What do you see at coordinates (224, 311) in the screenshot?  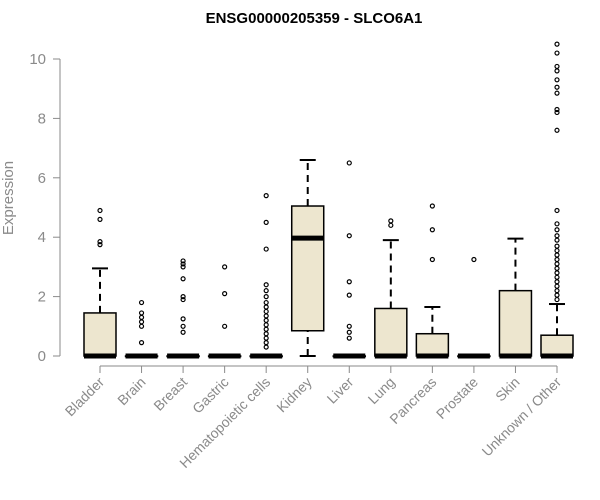 I see `box-gastric` at bounding box center [224, 311].